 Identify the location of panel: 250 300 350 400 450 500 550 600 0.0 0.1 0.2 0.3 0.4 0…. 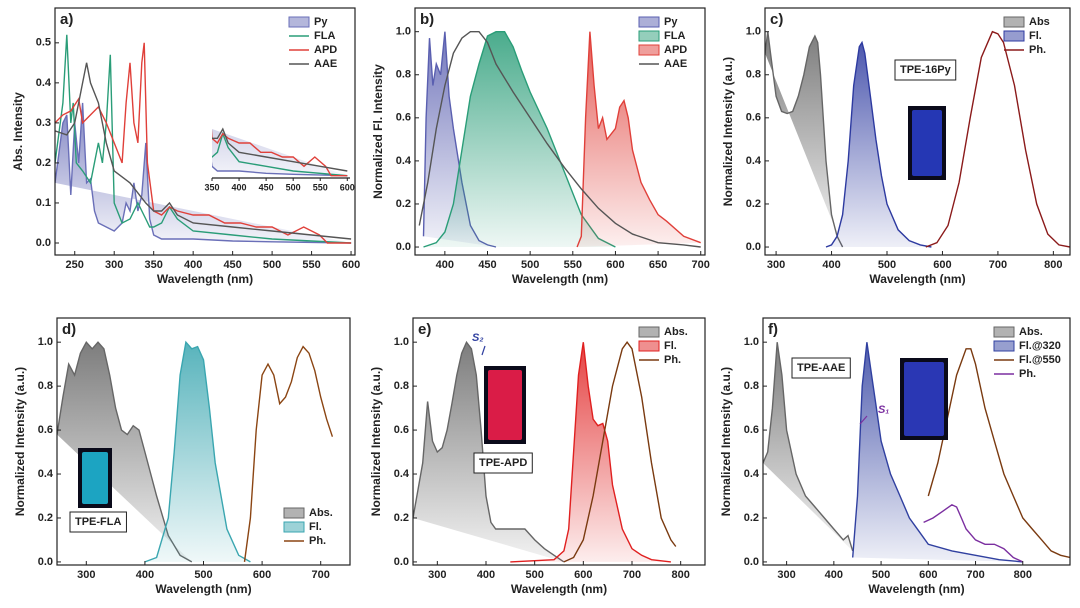
(185, 146).